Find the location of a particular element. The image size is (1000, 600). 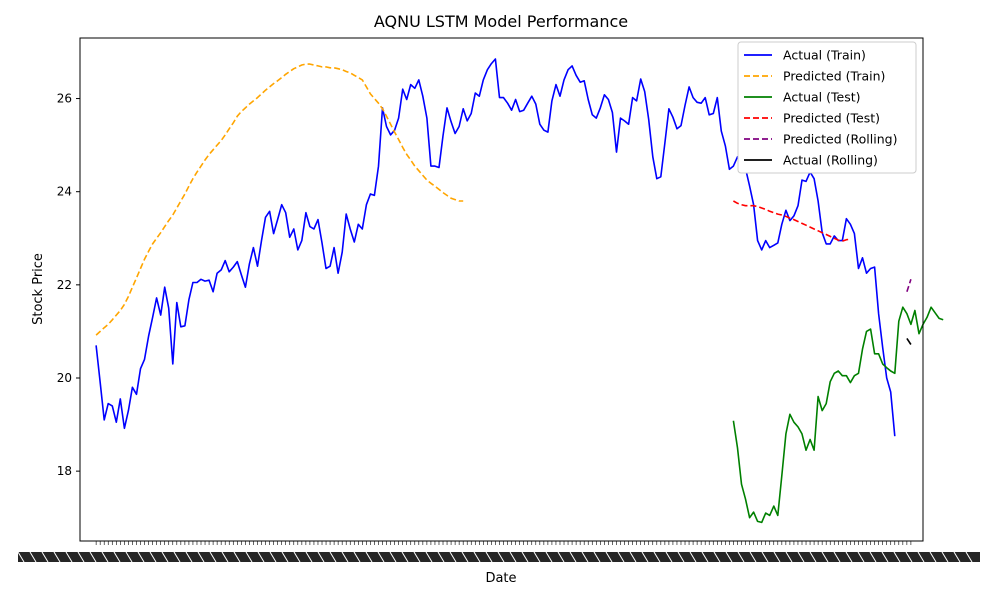

y-axis-label: Stock Price is located at coordinates (38, 289).